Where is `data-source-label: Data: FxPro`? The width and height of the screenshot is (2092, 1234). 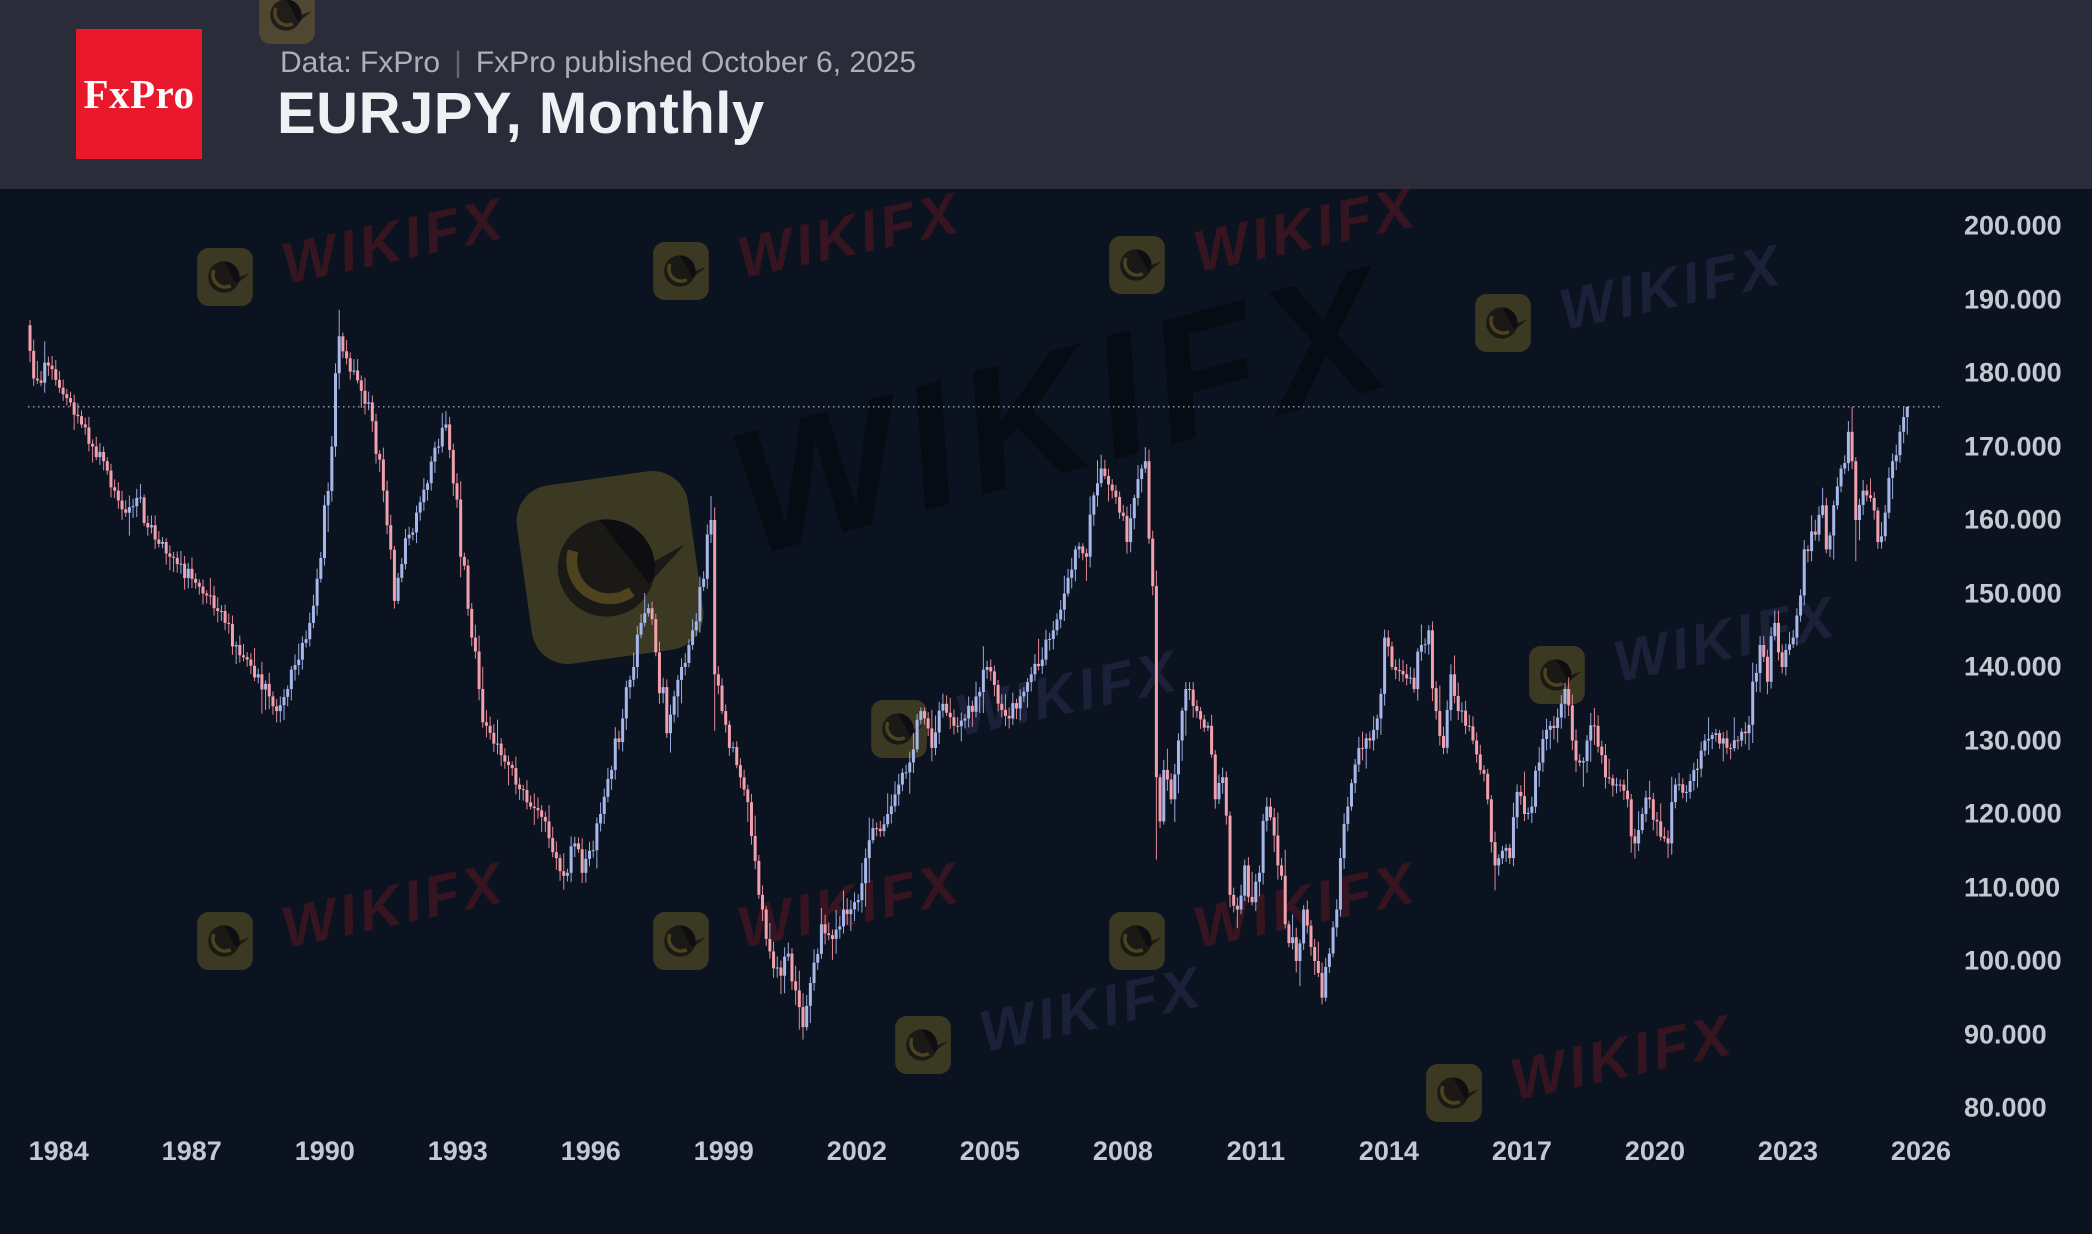 data-source-label: Data: FxPro is located at coordinates (360, 62).